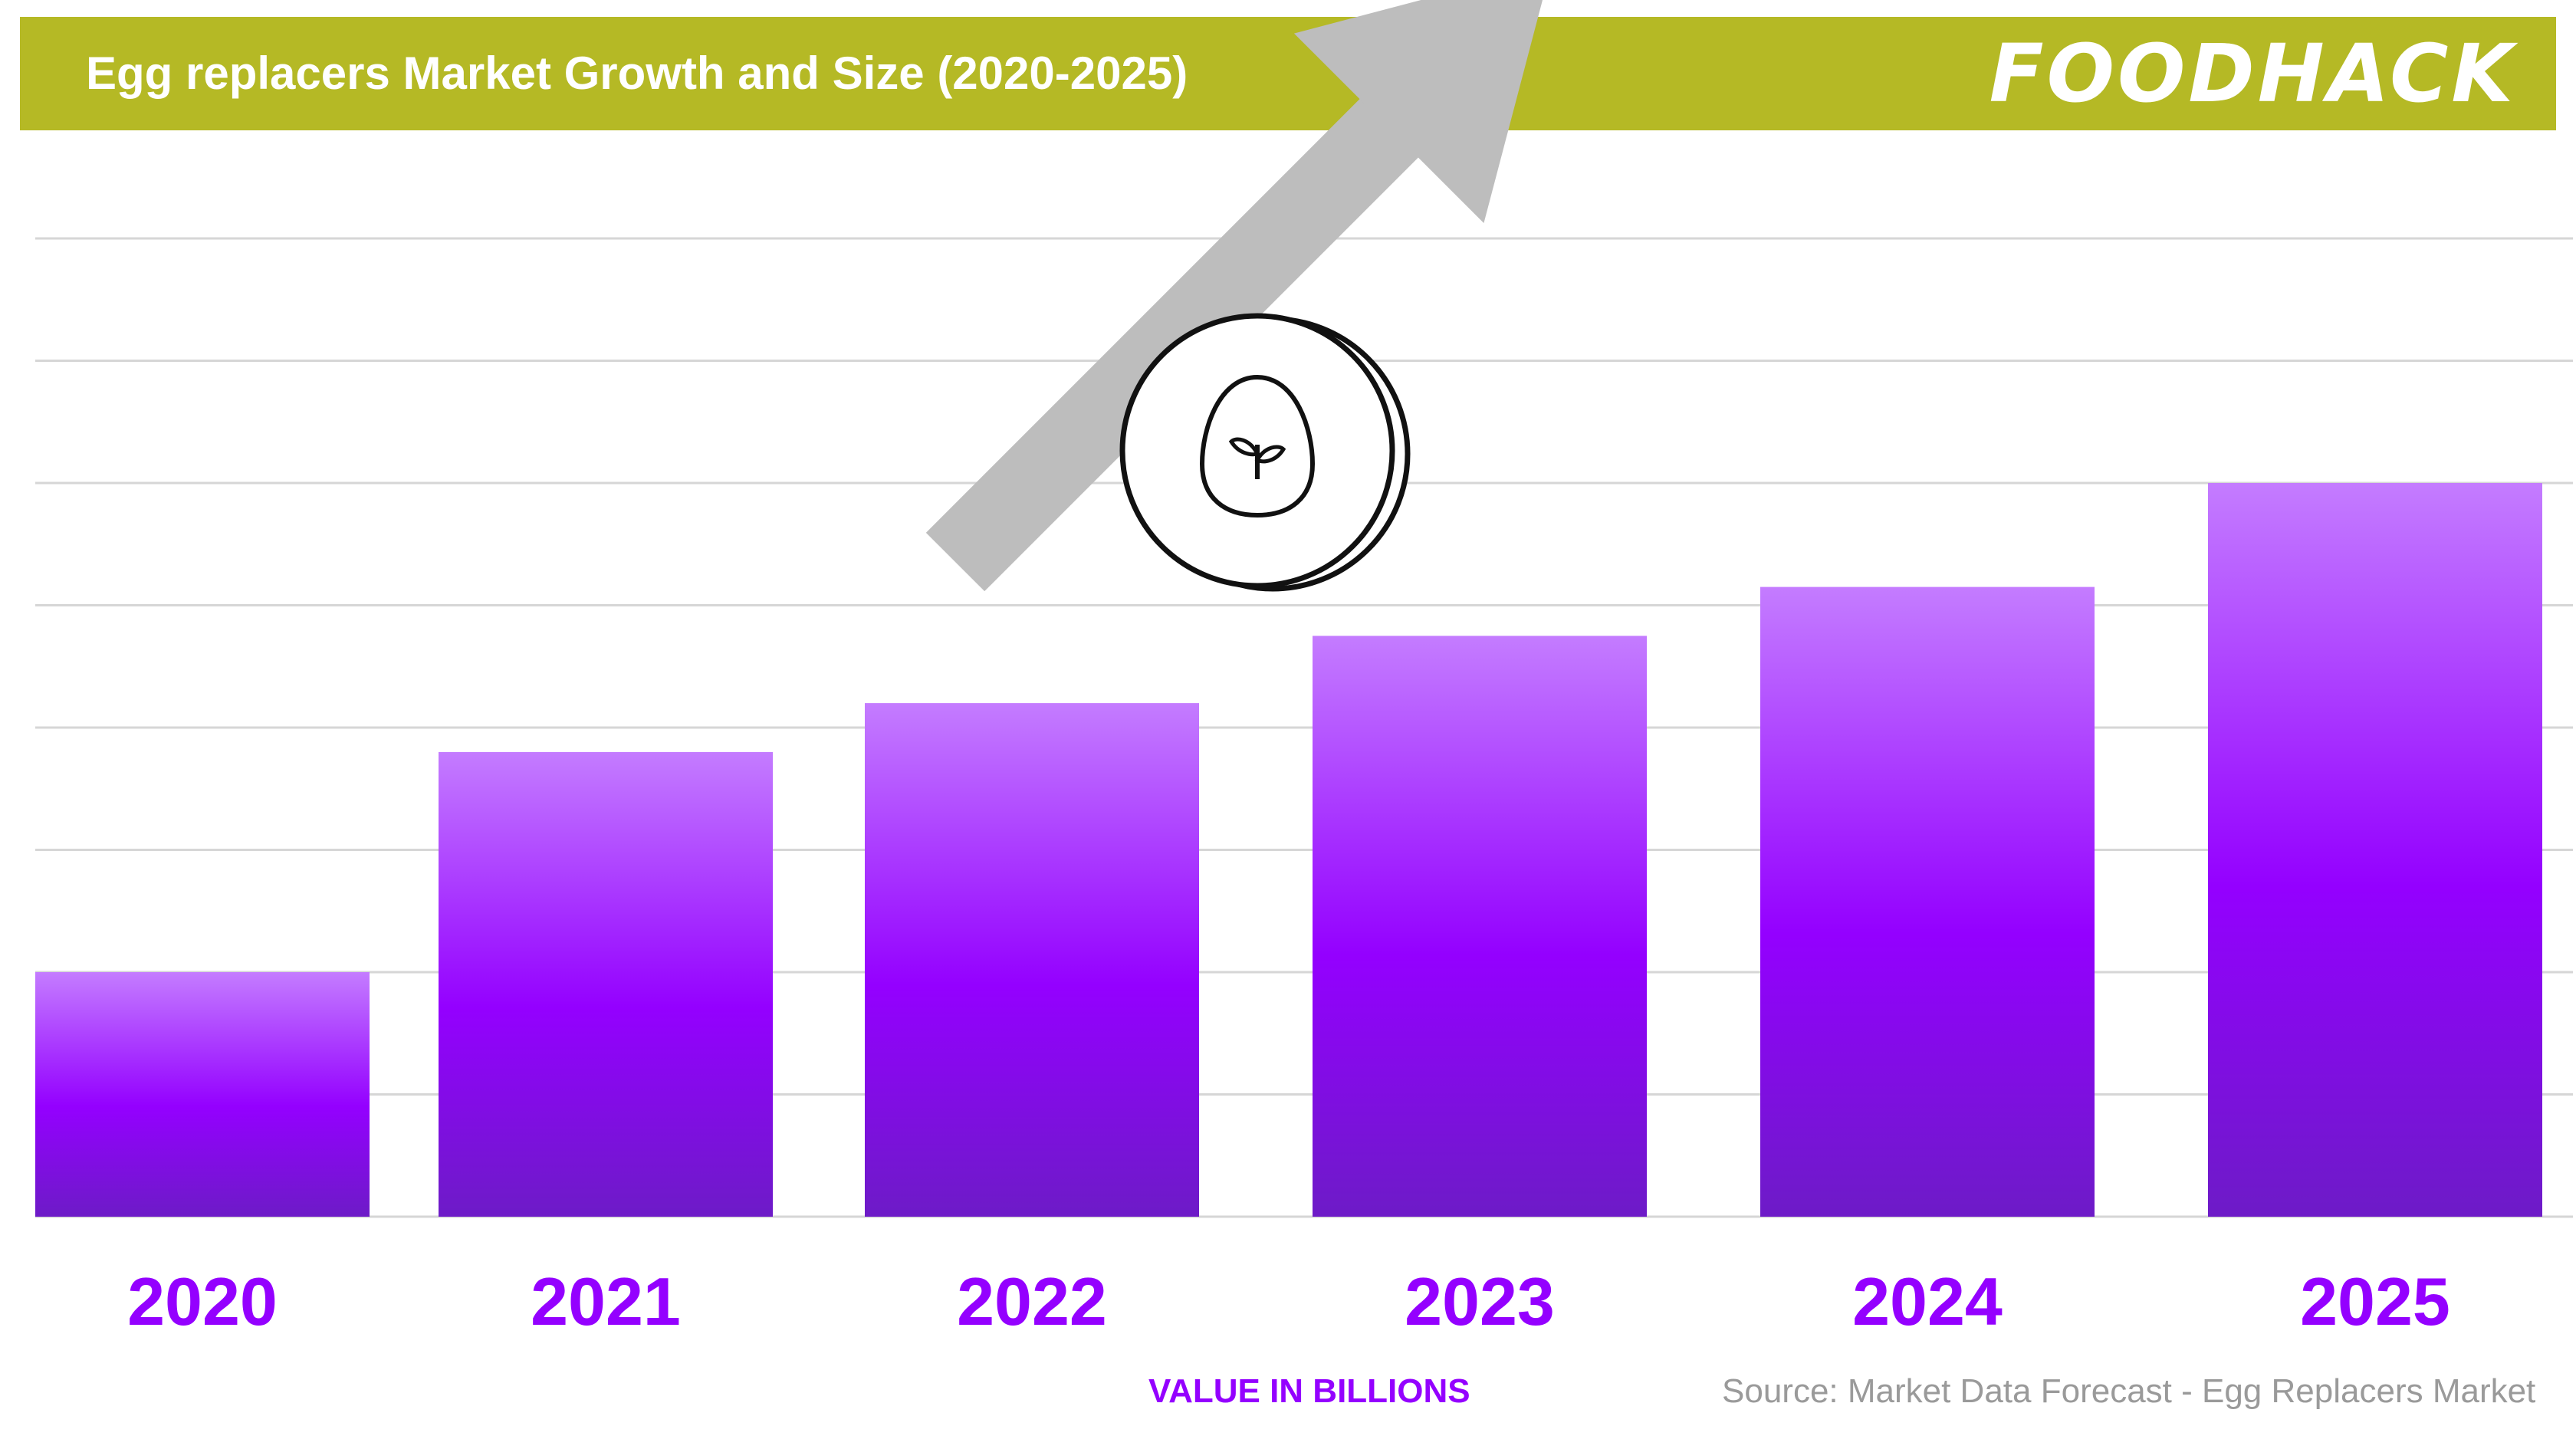 The height and width of the screenshot is (1449, 2576). Describe the element at coordinates (202, 1095) in the screenshot. I see `bar-2020` at that location.